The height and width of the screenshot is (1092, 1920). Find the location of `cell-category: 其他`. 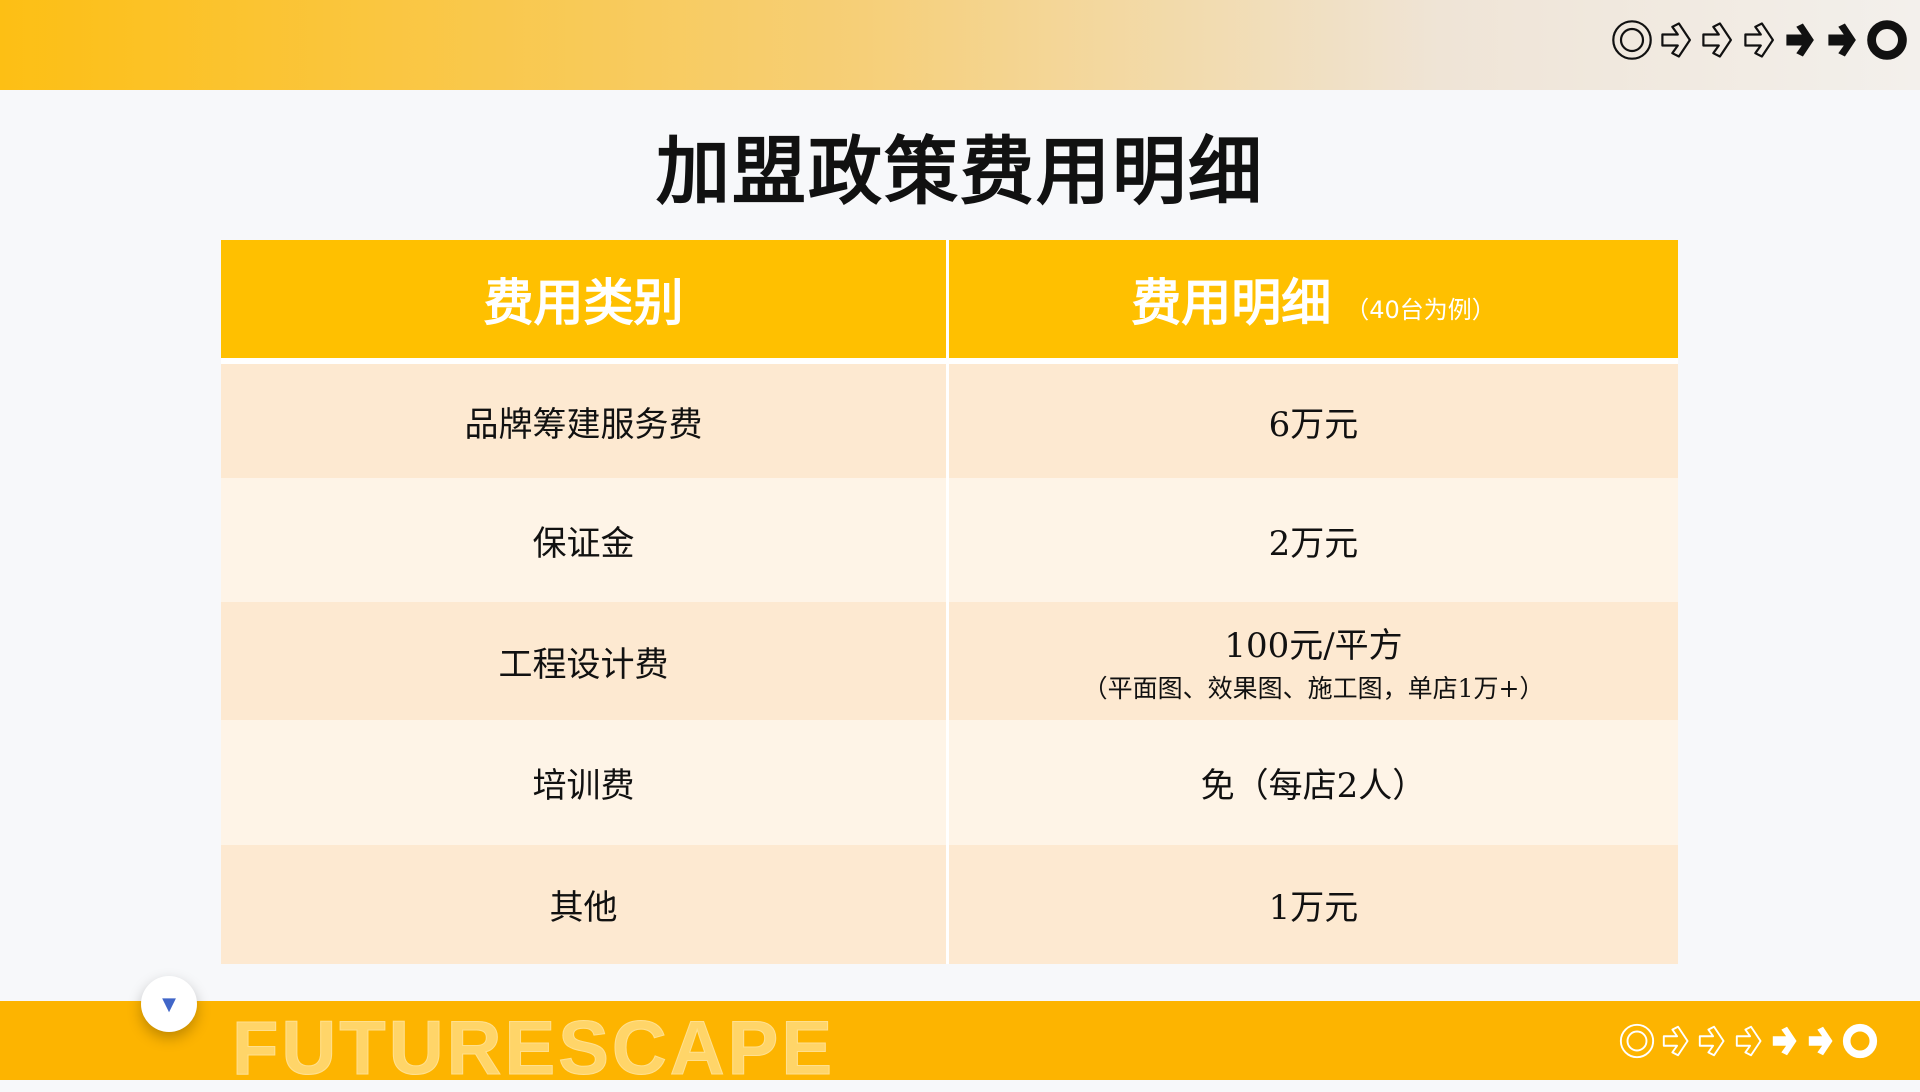

cell-category: 其他 is located at coordinates (585, 904).